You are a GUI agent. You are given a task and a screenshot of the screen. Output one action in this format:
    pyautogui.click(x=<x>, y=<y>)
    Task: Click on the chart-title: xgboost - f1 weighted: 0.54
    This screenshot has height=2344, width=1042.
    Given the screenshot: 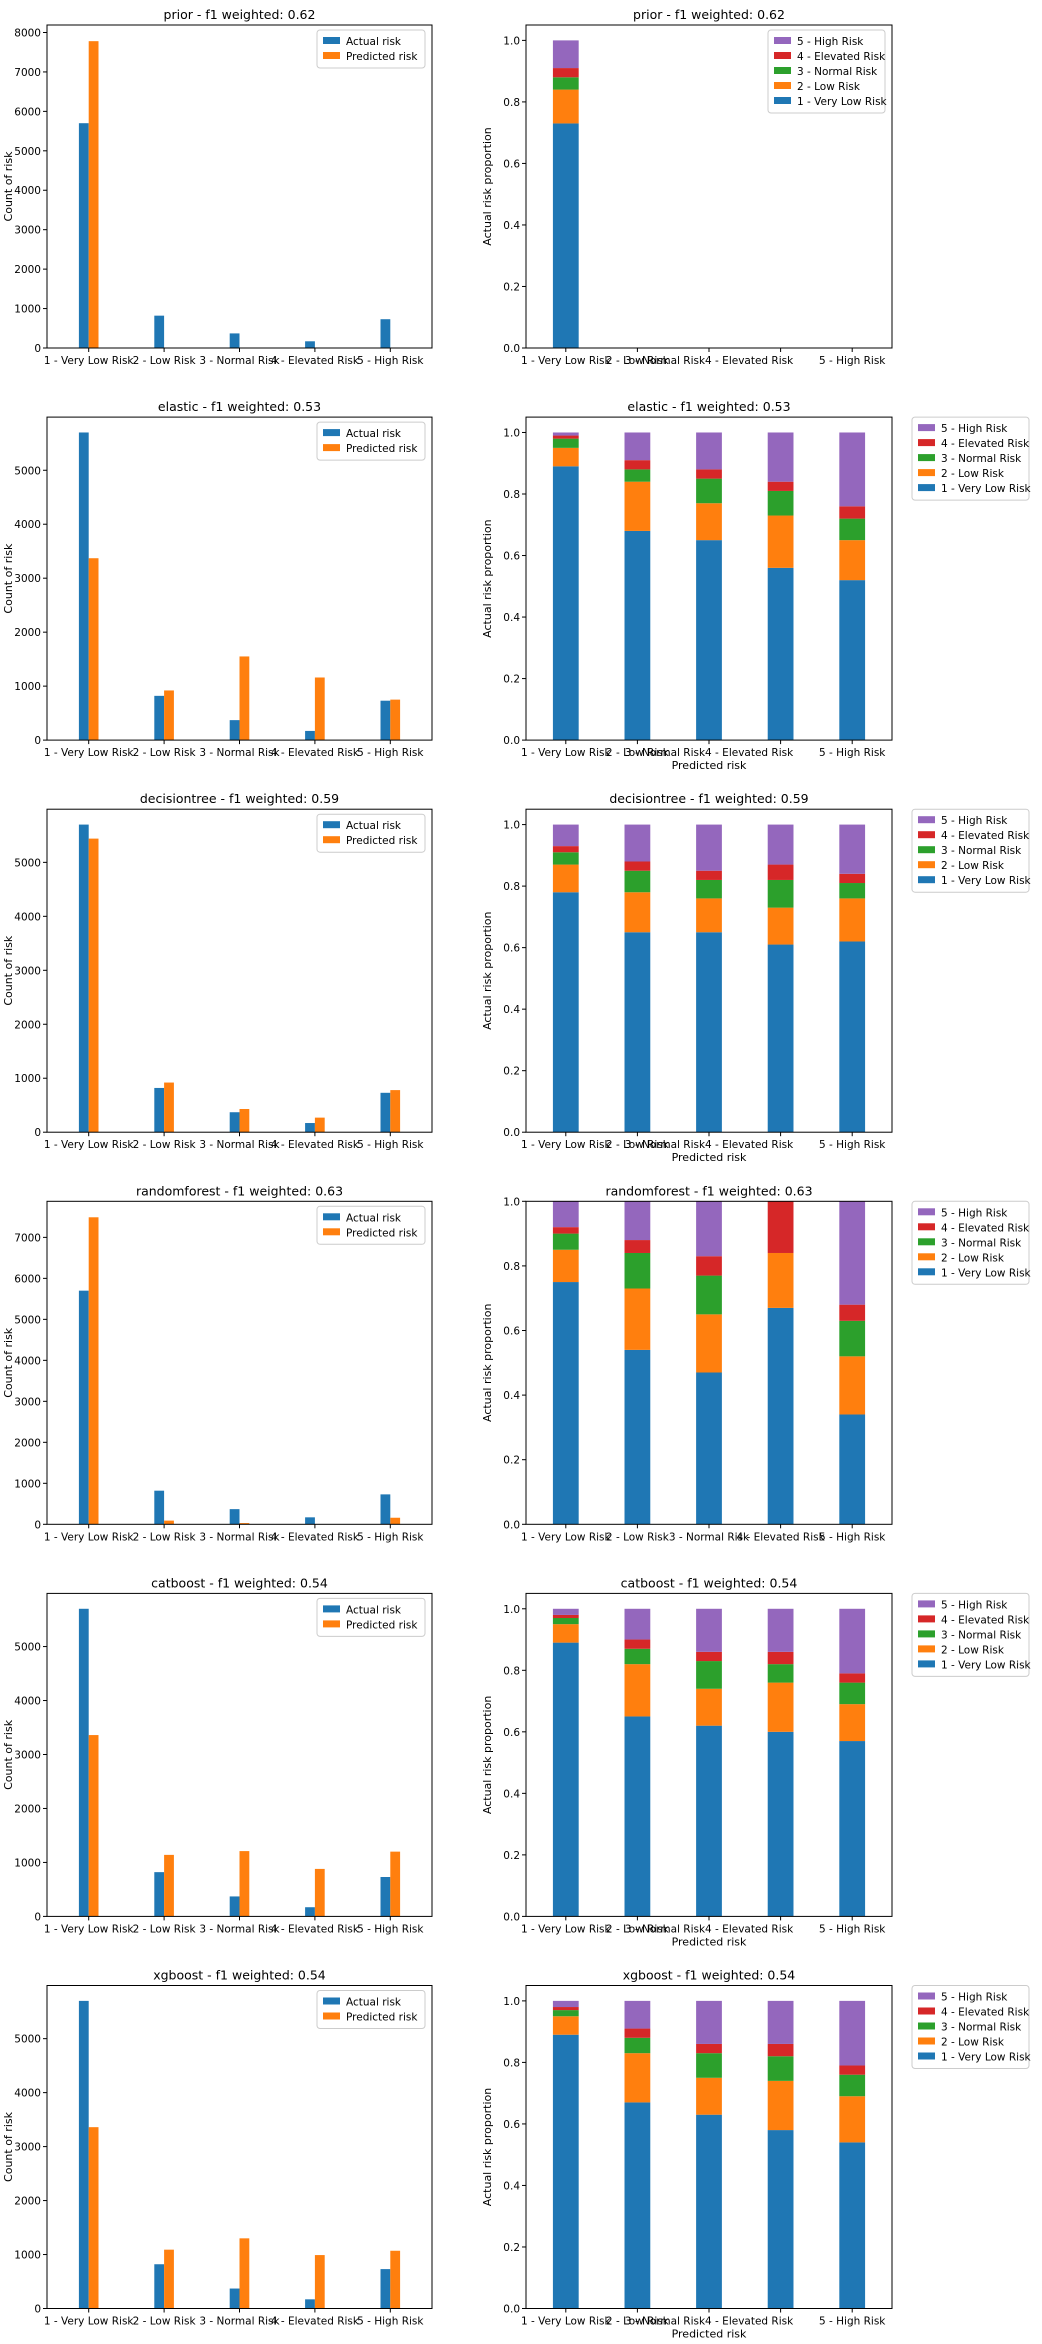 What is the action you would take?
    pyautogui.click(x=239, y=1975)
    